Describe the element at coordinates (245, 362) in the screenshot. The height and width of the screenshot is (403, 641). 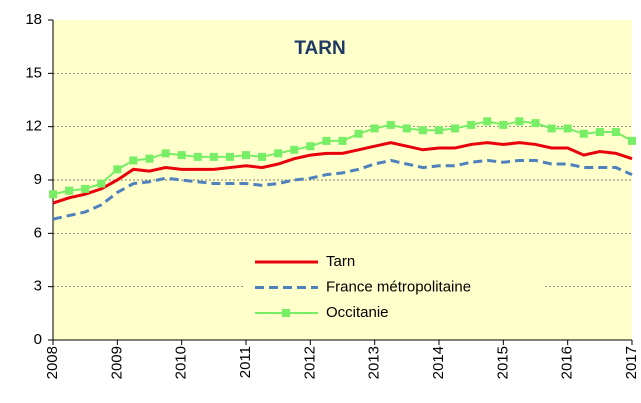
I see `x-tick-label: 2011` at that location.